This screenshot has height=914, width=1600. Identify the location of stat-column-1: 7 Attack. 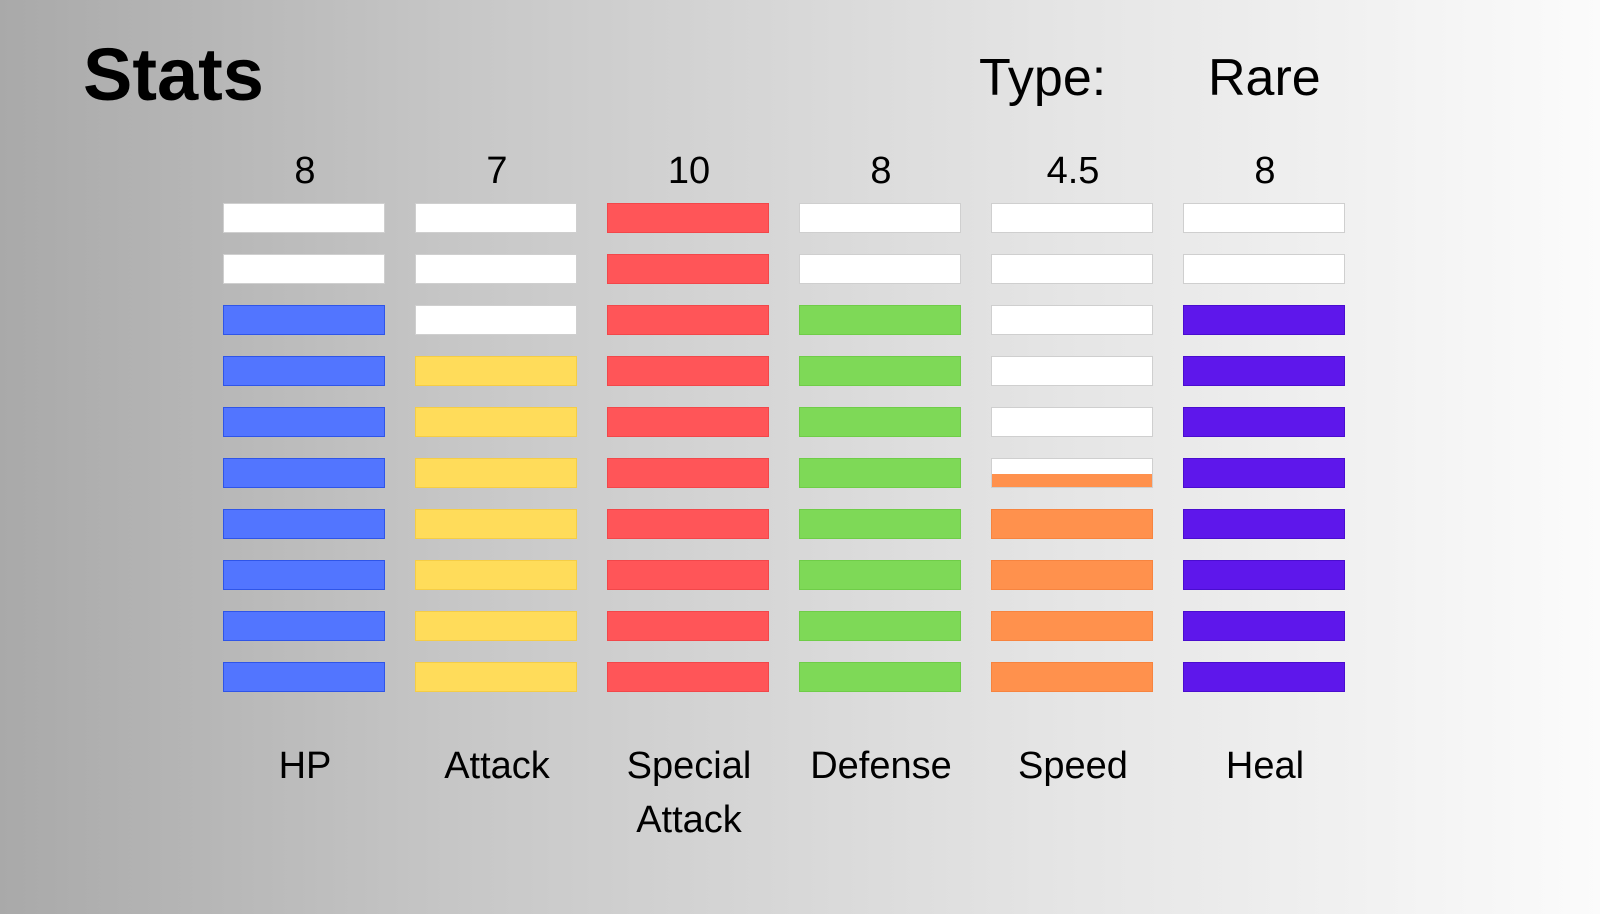
(497, 457).